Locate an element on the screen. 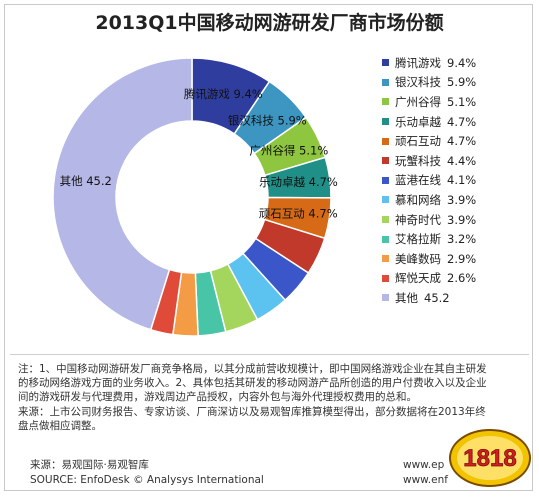 This screenshot has height=497, width=539. legend-label: 神奇时代 is located at coordinates (418, 219).